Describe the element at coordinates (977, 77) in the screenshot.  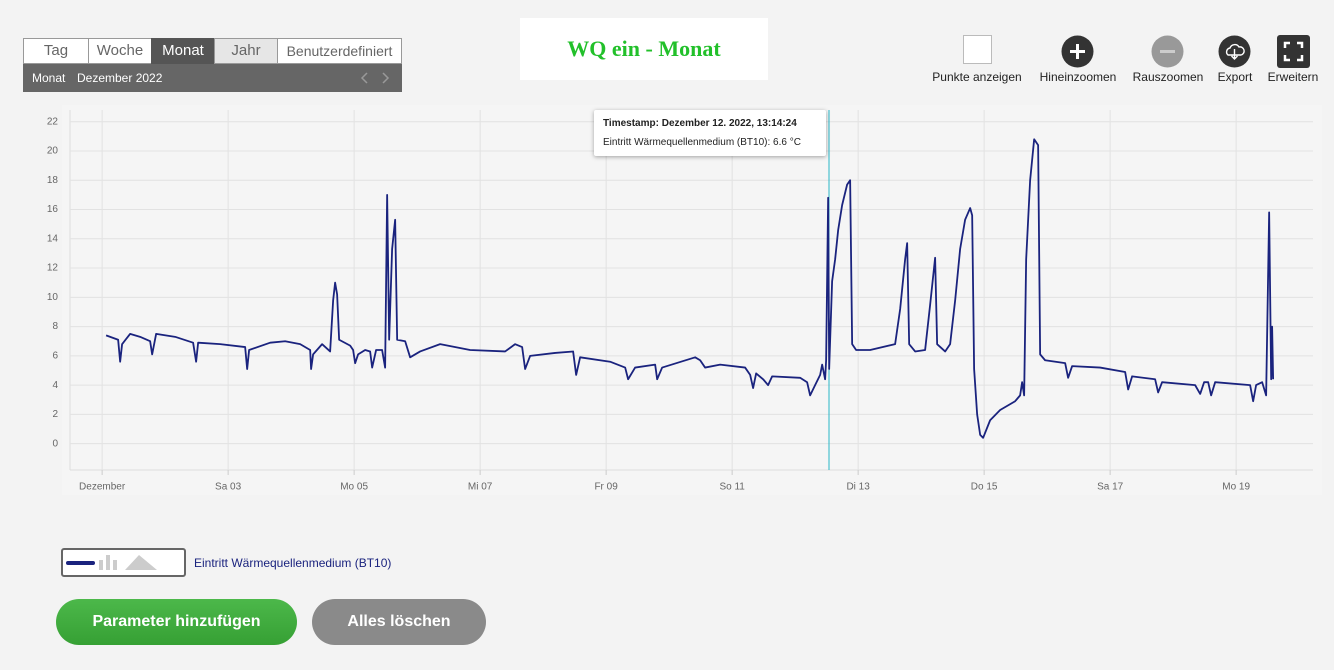
I see `toolbar-label: Punkte anzeigen` at that location.